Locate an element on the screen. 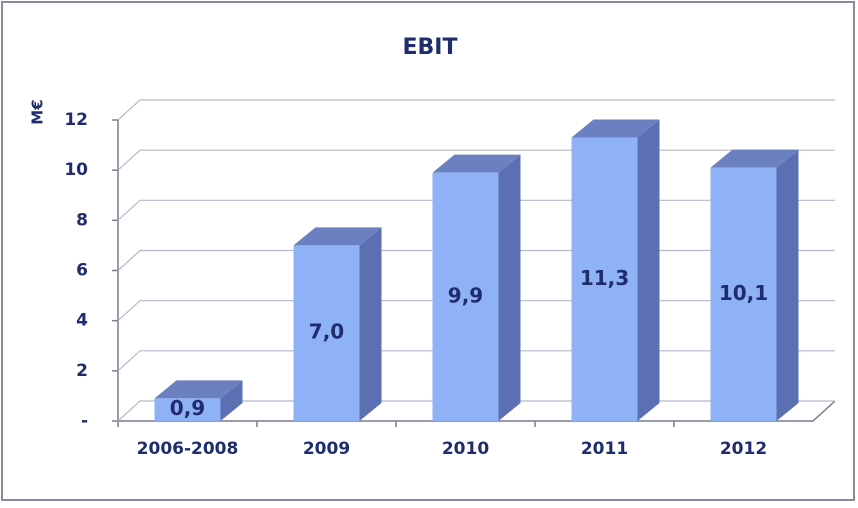  y-axis-label: M€ is located at coordinates (38, 111).